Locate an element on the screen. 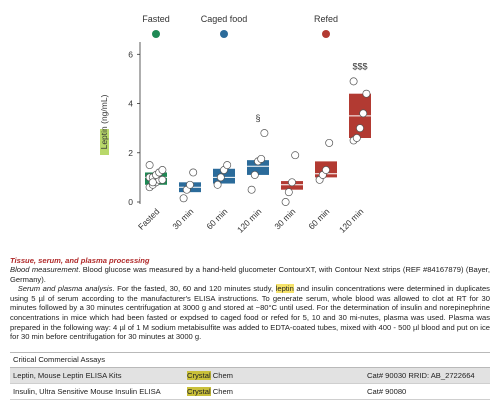  assay-catalog: Cat# 90080 is located at coordinates (387, 391).